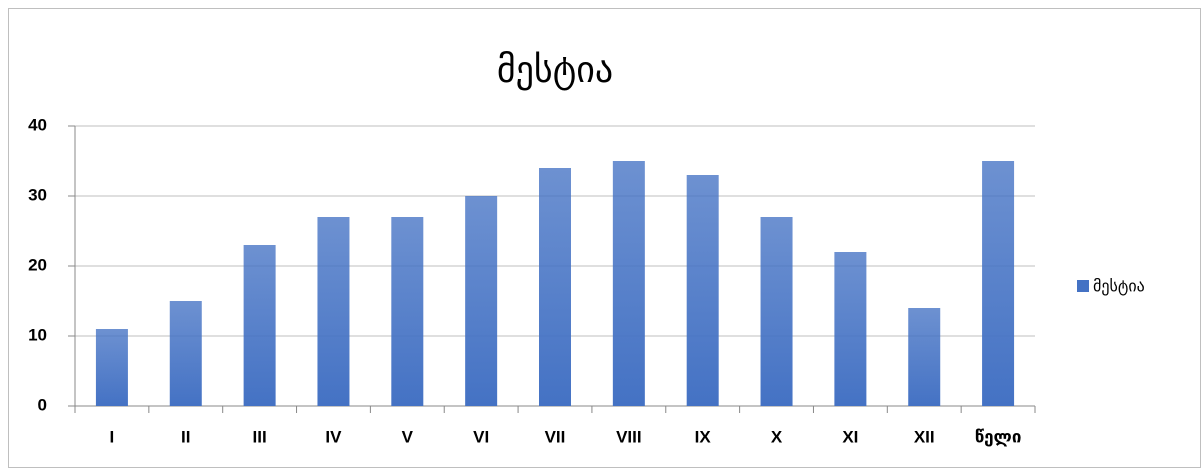 The image size is (1202, 469). I want to click on x-tick-label: წელი, so click(998, 436).